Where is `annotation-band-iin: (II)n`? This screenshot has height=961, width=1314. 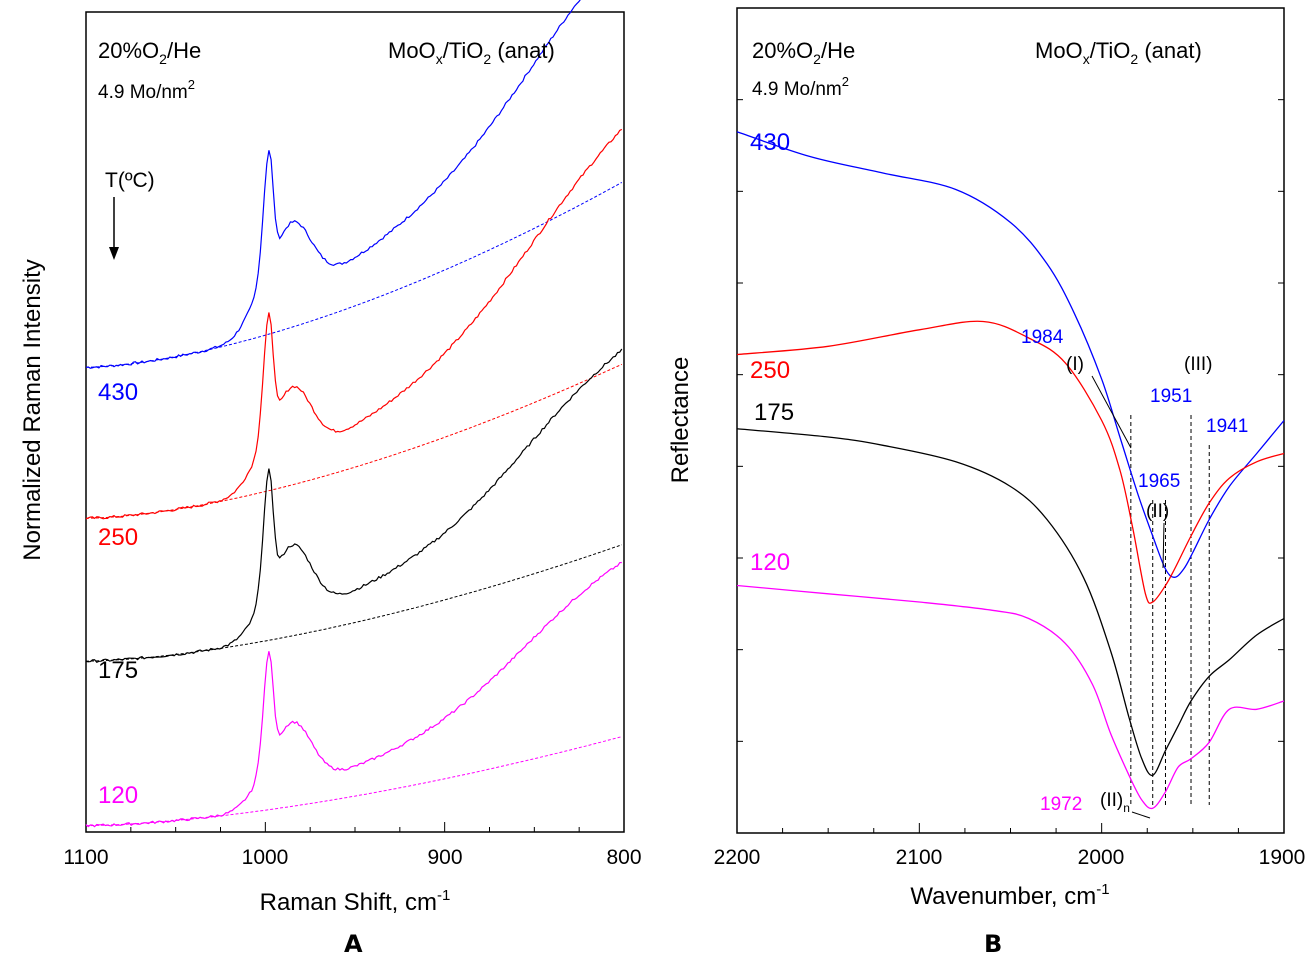 annotation-band-iin: (II)n is located at coordinates (1115, 802).